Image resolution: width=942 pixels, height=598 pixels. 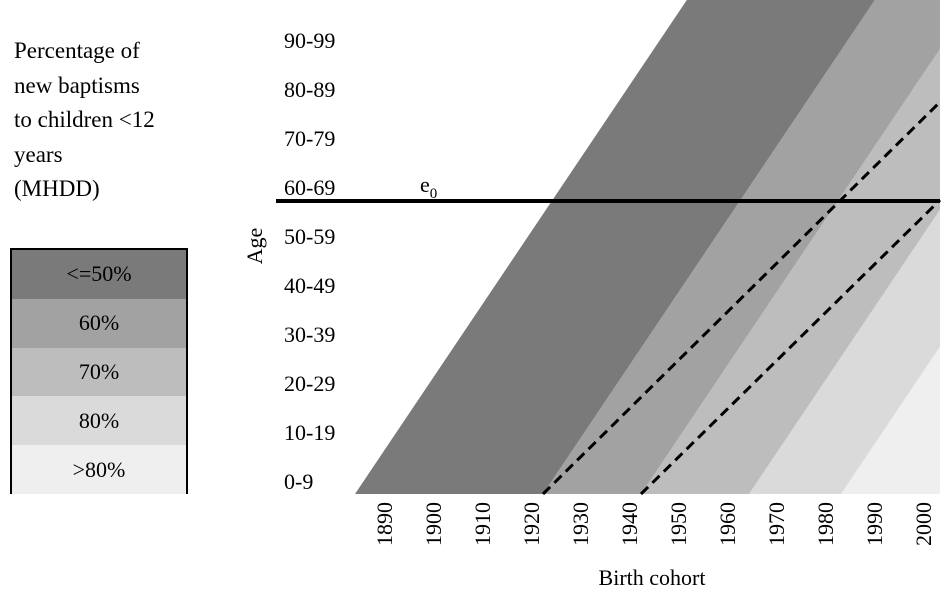 What do you see at coordinates (99, 469) in the screenshot?
I see `legend-item-over-80: >80%` at bounding box center [99, 469].